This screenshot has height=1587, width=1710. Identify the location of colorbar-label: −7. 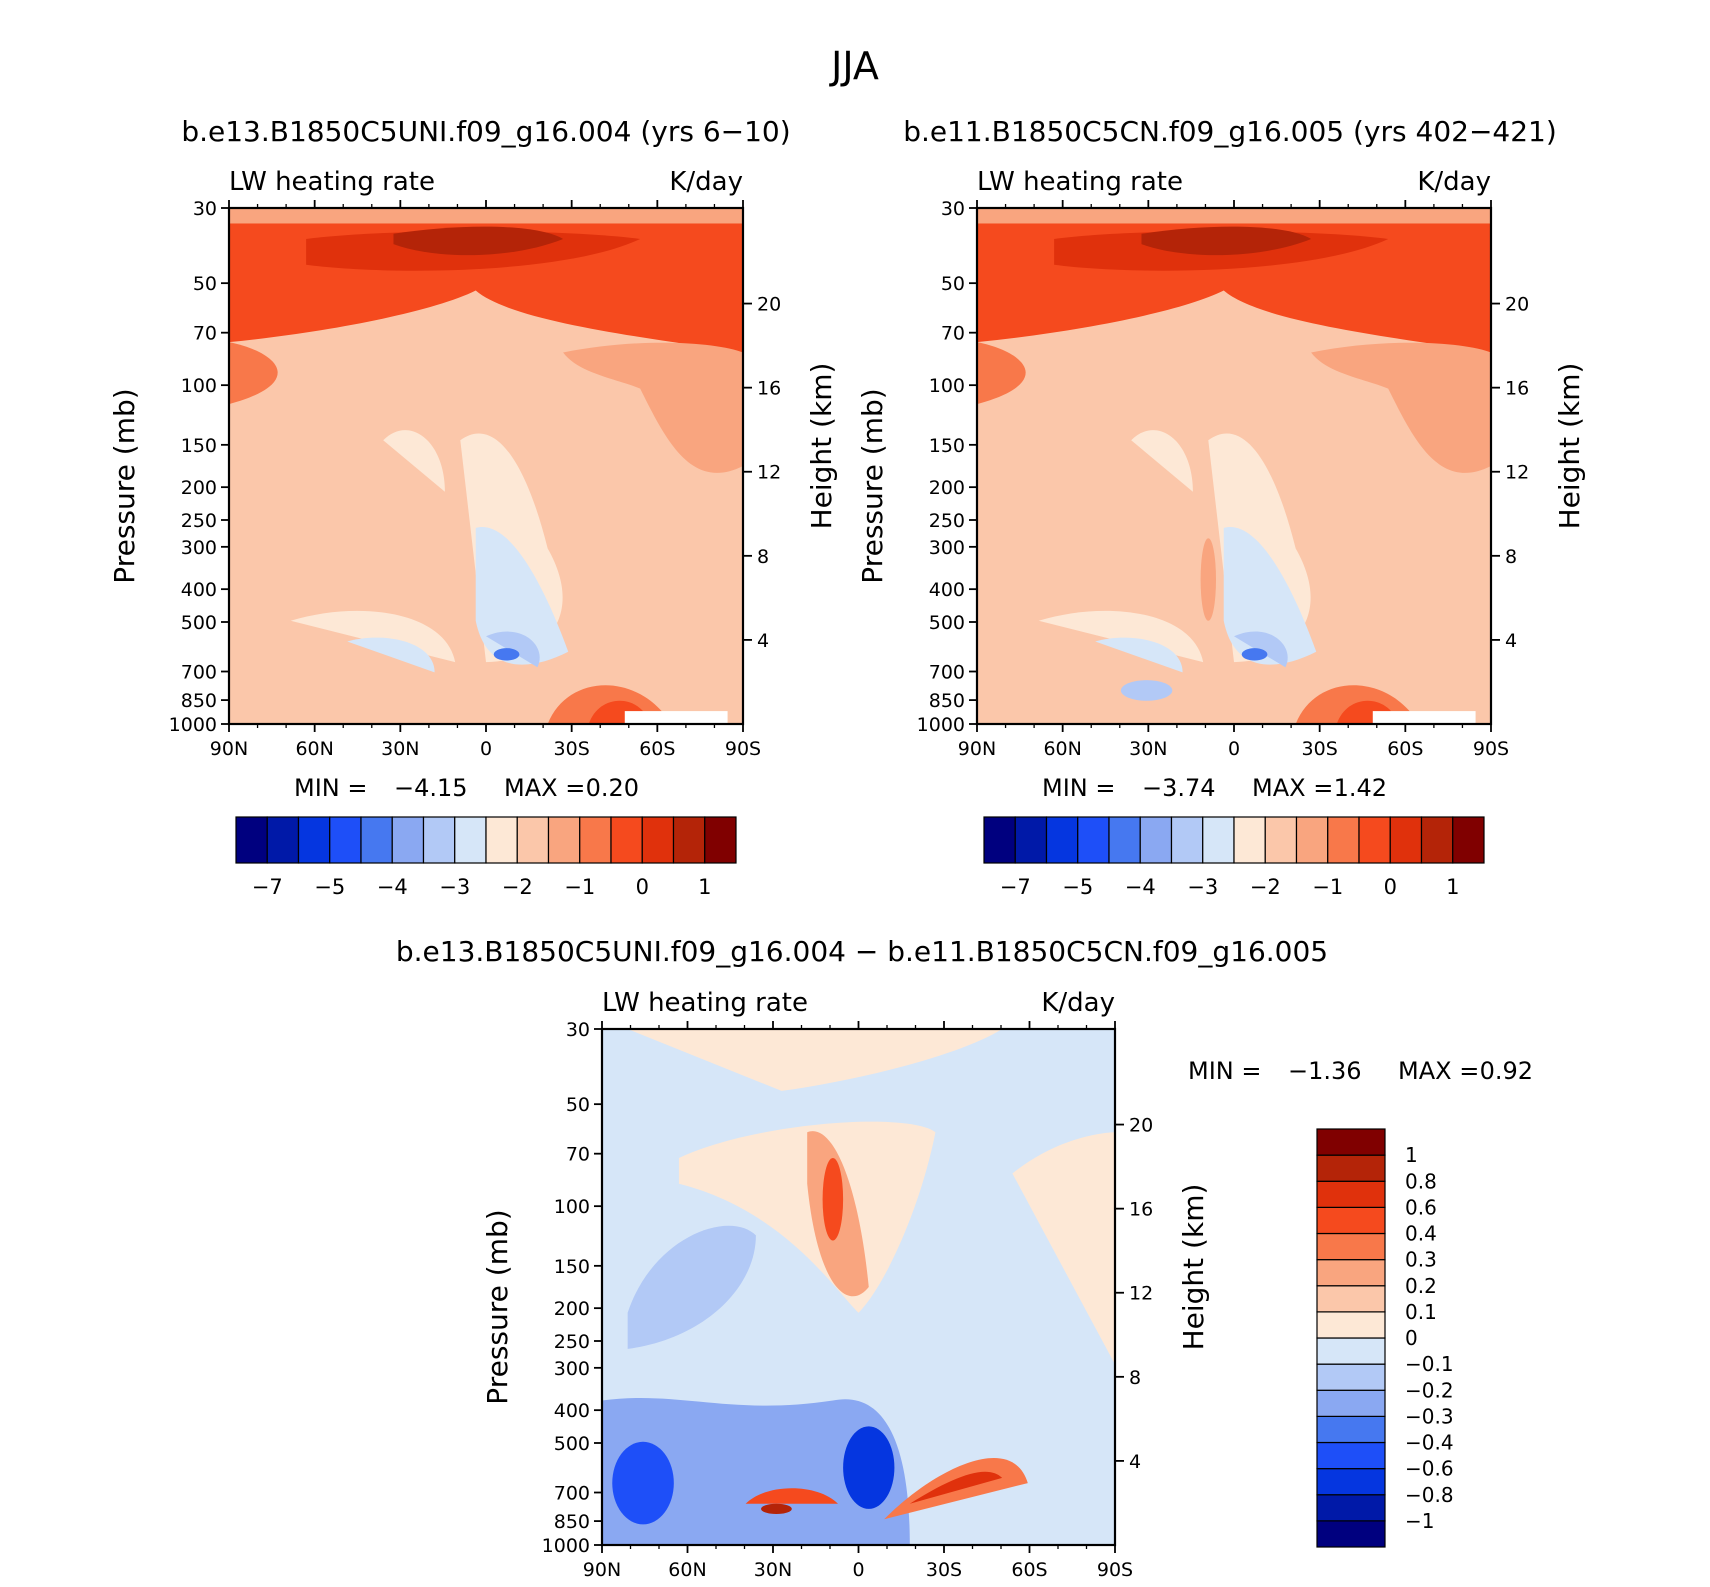
(267, 887).